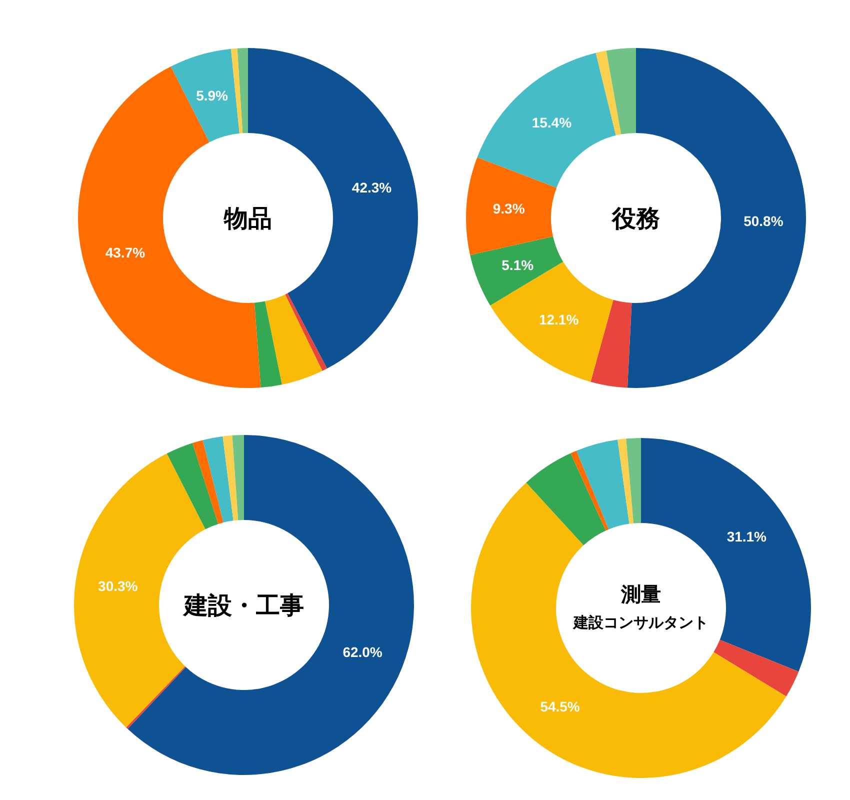  I want to click on text: 建設コンサルタント, so click(640, 622).